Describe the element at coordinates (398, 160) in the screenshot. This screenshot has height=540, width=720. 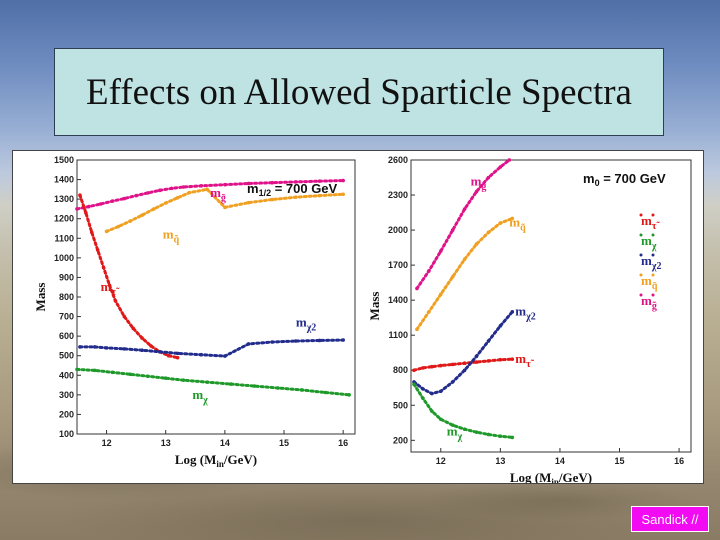
I see `y-tick-label: 2600` at that location.